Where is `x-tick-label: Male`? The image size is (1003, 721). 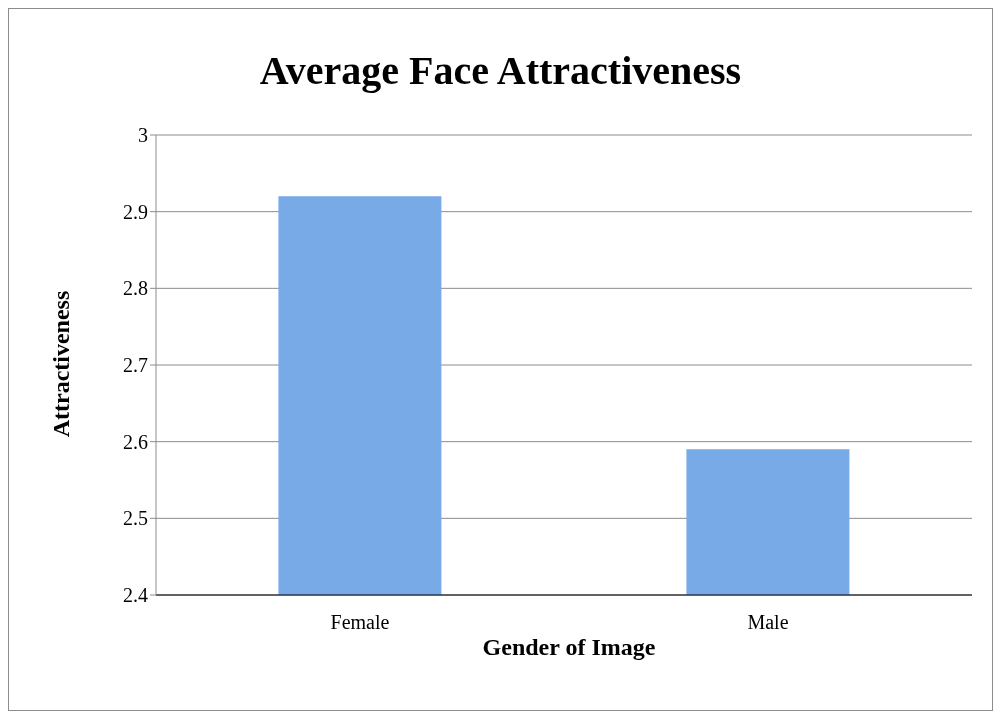
x-tick-label: Male is located at coordinates (768, 622).